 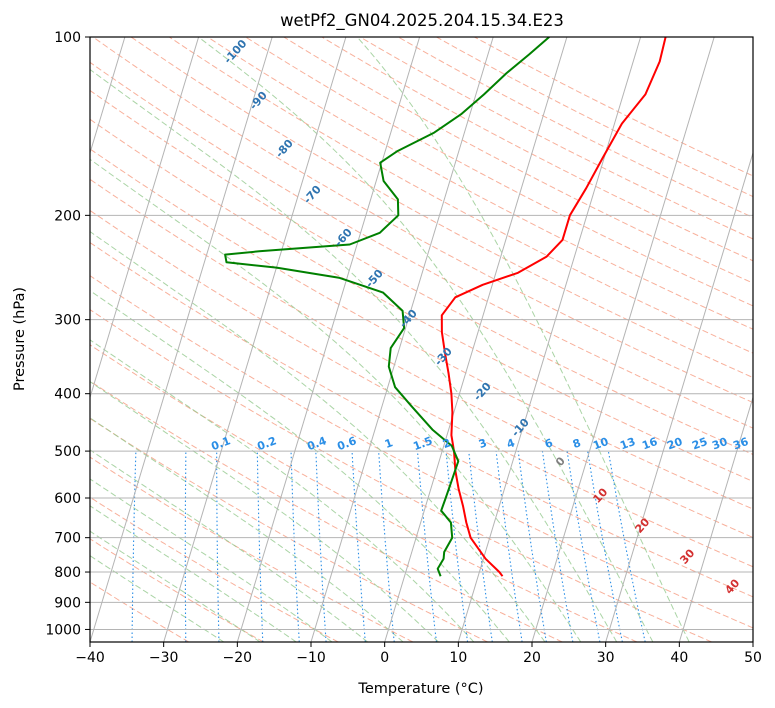 What do you see at coordinates (420, 689) in the screenshot?
I see `x-axis-title: Temperature (°C)` at bounding box center [420, 689].